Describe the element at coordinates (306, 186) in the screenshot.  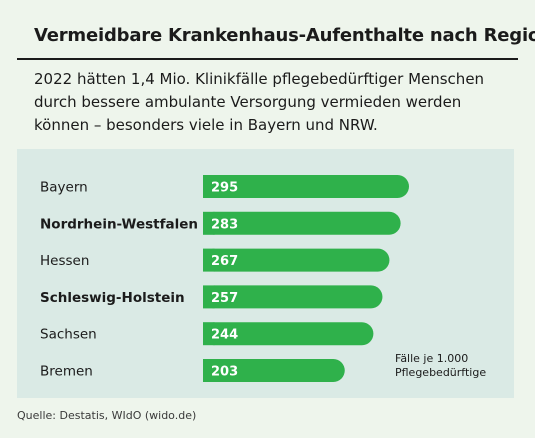
I see `bar-bayern` at that location.